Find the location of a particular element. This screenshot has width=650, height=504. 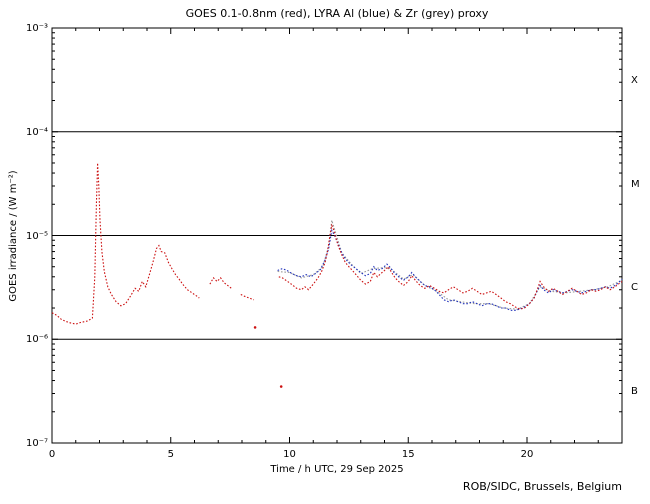

flare-class-label-x: X is located at coordinates (634, 80).